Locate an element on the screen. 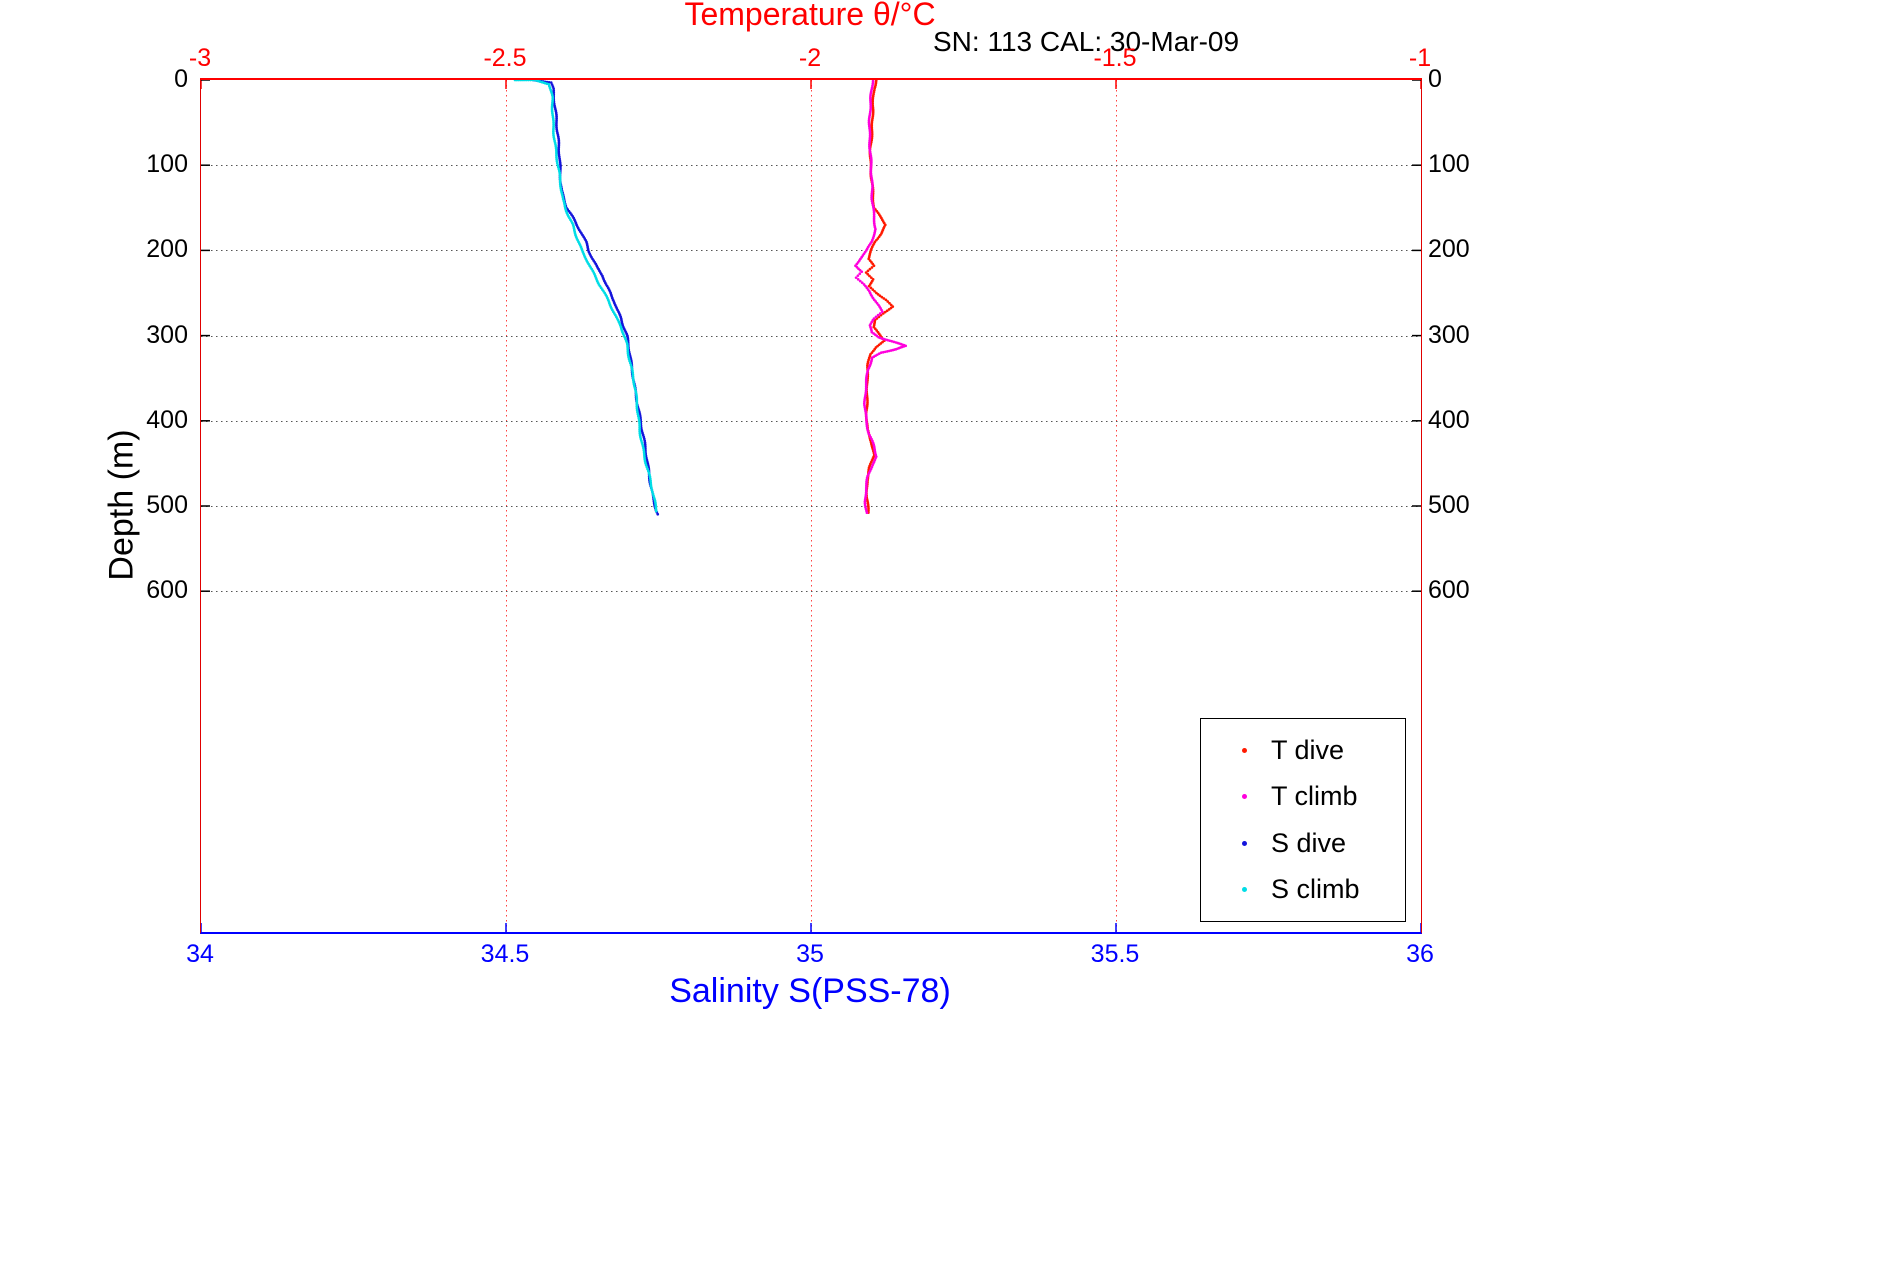 The width and height of the screenshot is (1891, 1262). top-axis-tick-label: -3 is located at coordinates (200, 58).